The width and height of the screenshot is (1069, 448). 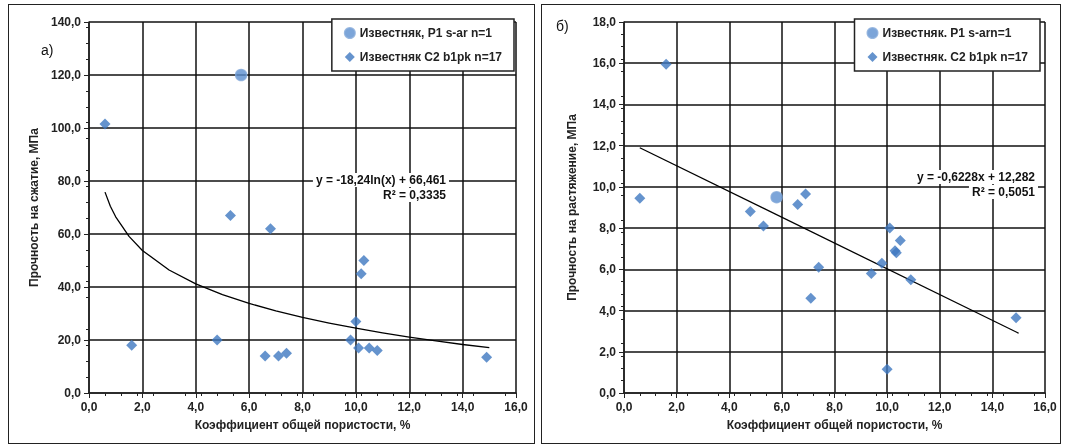 What do you see at coordinates (955, 57) in the screenshot?
I see `legend-label: Известняк. C2 b1pk n=17` at bounding box center [955, 57].